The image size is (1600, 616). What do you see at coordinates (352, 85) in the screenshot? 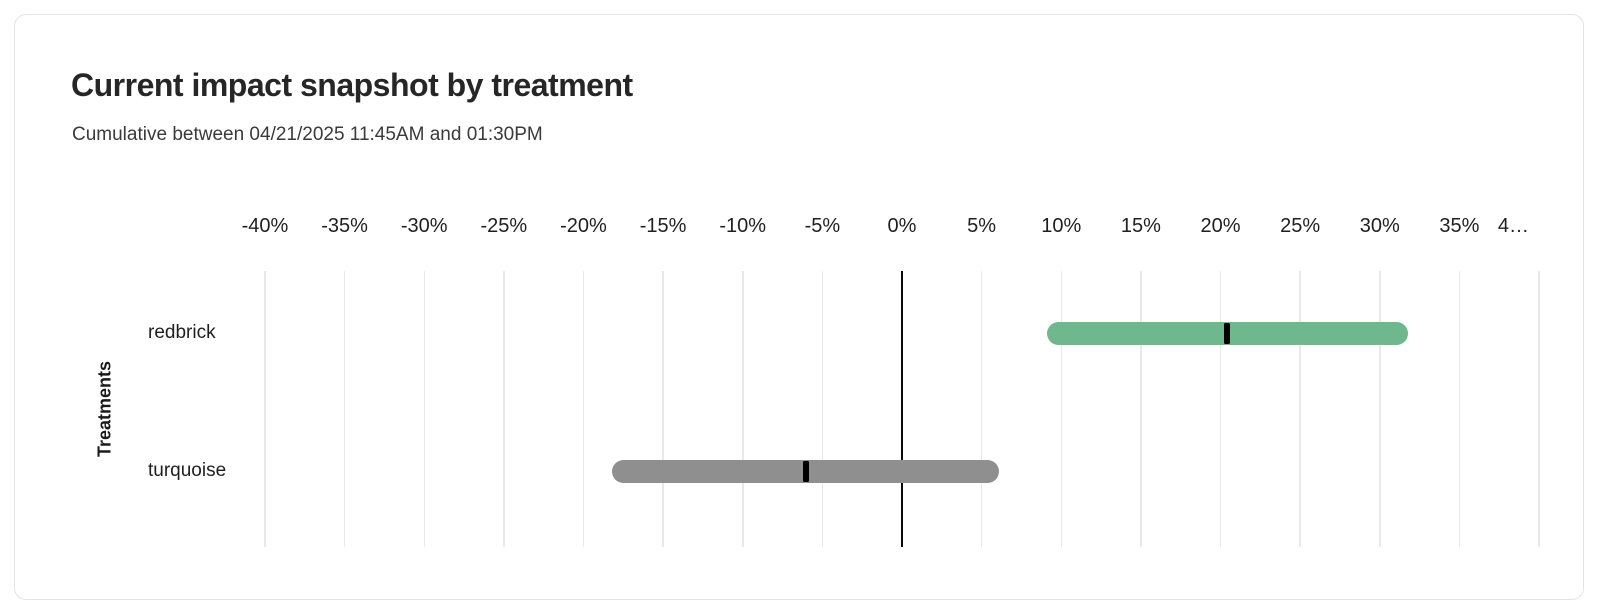
I see `chart-title: Current impact snapshot by treatment` at bounding box center [352, 85].